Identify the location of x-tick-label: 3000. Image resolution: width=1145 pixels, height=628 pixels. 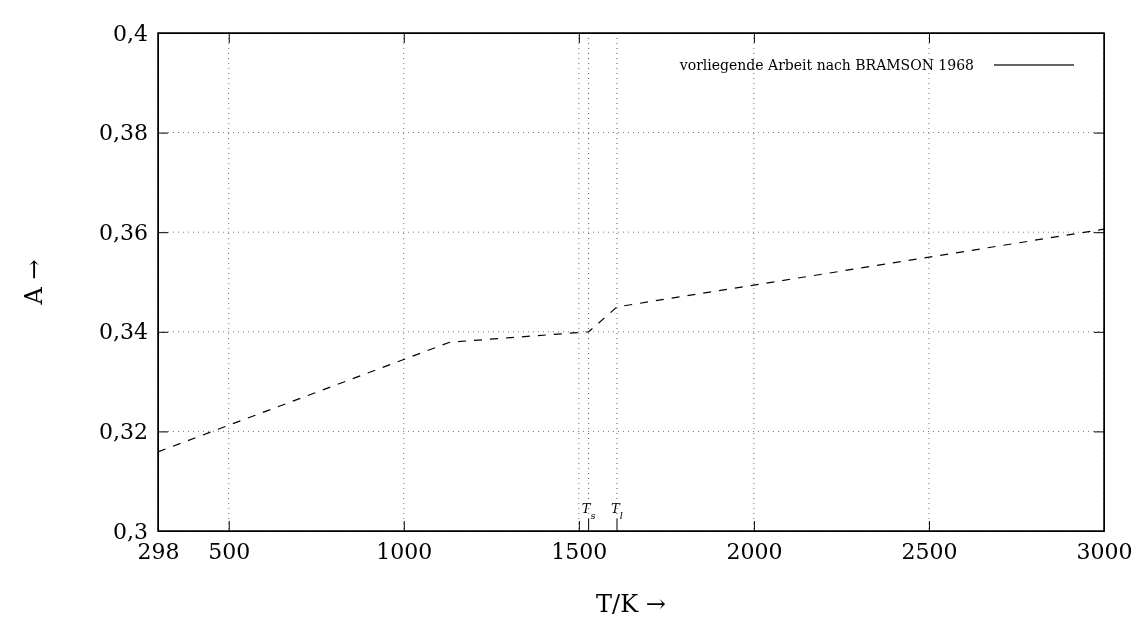
(1104, 551).